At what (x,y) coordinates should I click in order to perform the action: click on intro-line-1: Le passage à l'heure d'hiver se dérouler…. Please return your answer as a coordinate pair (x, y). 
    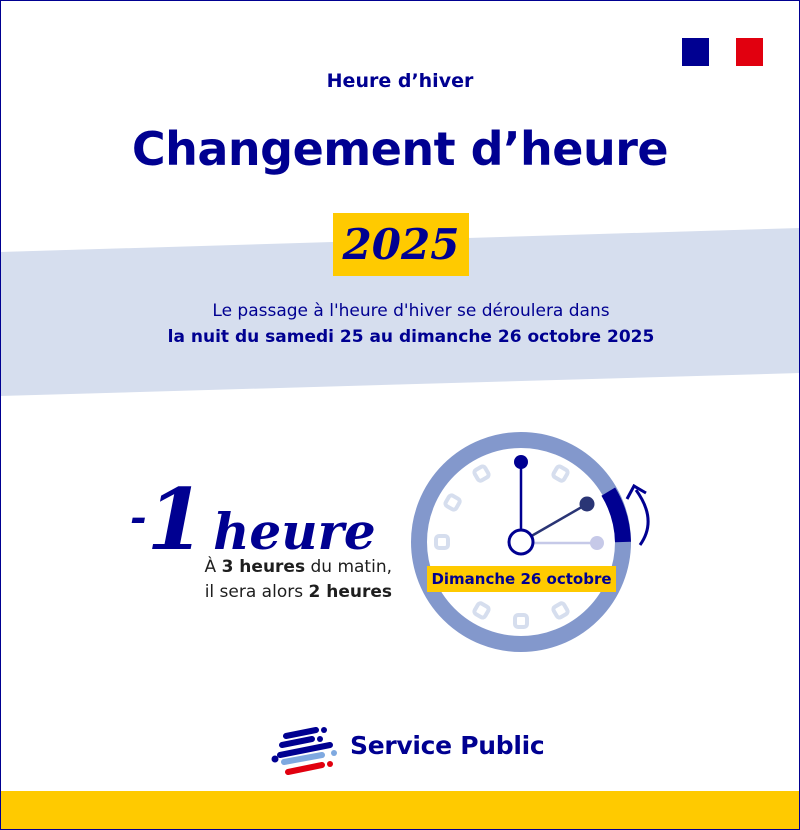
    Looking at the image, I should click on (411, 311).